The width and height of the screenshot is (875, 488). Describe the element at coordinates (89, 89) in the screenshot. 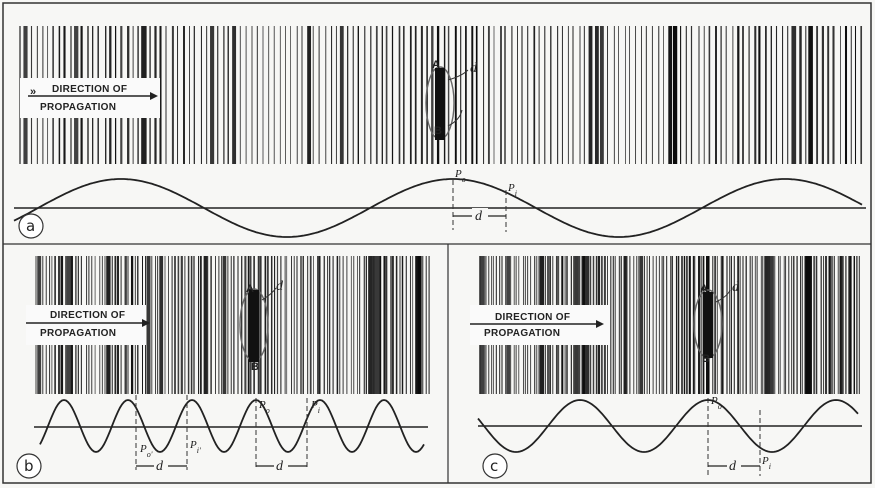

I see `direction-label-a-line1: DIRECTION OF` at that location.